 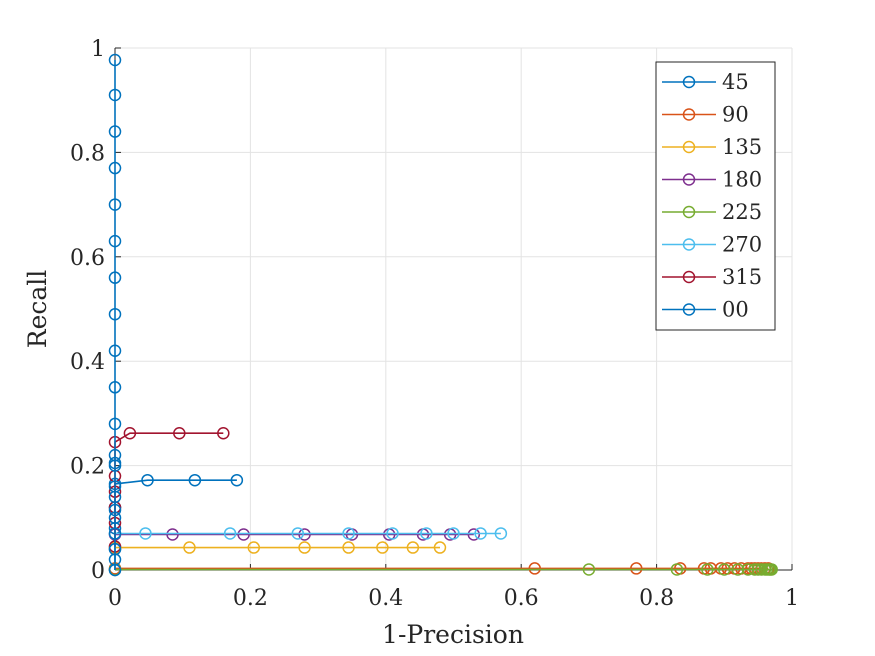 What do you see at coordinates (735, 310) in the screenshot?
I see `legend-label: 00` at bounding box center [735, 310].